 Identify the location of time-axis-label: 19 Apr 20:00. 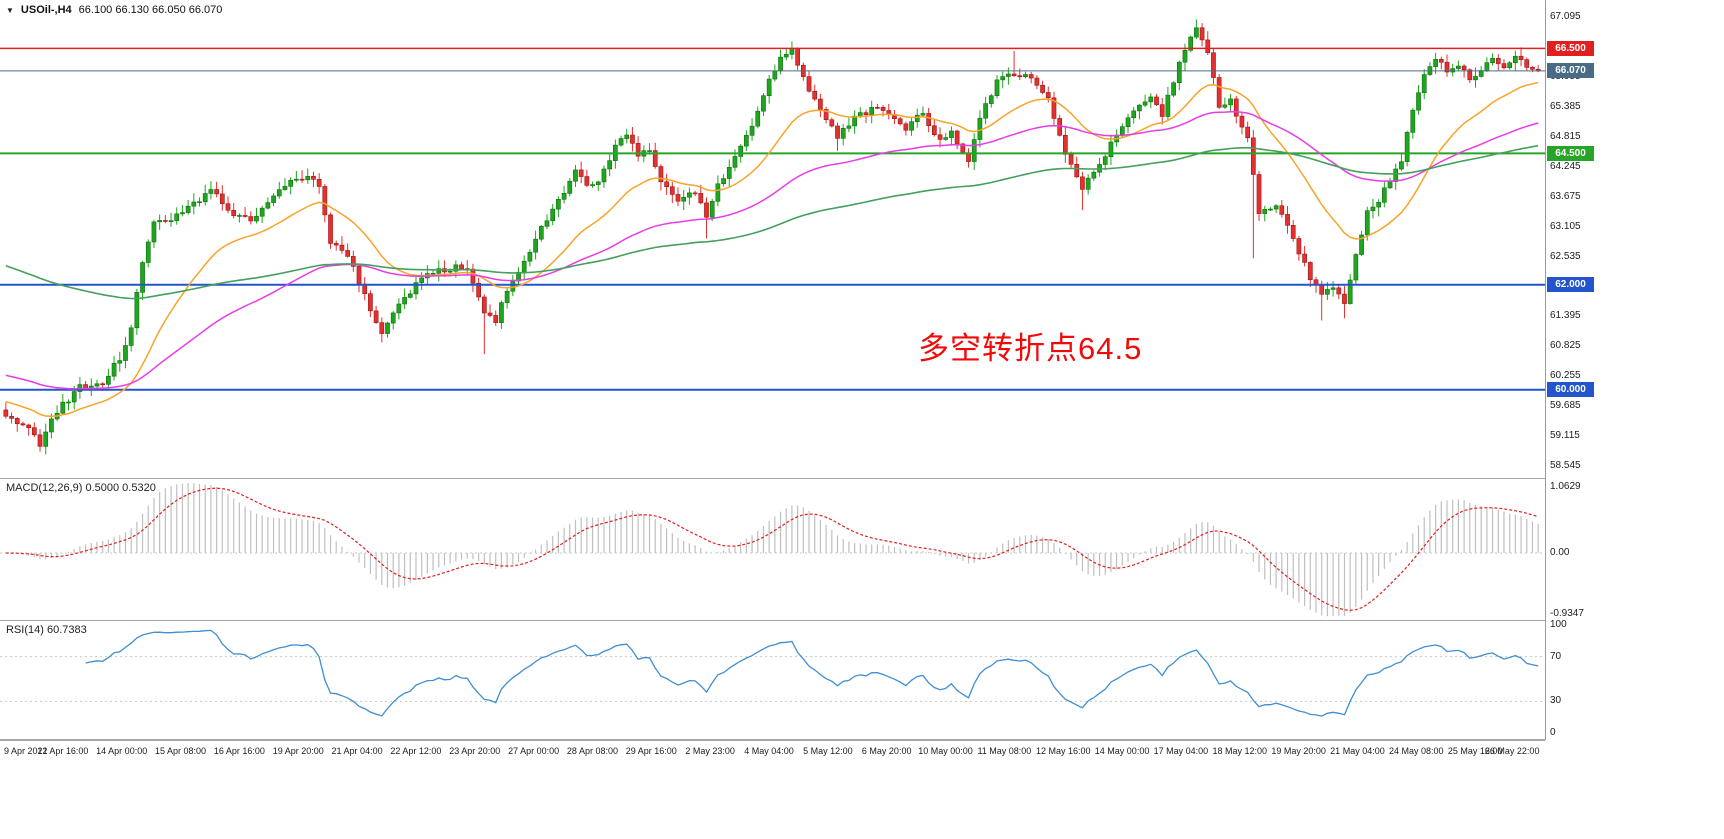
(298, 751).